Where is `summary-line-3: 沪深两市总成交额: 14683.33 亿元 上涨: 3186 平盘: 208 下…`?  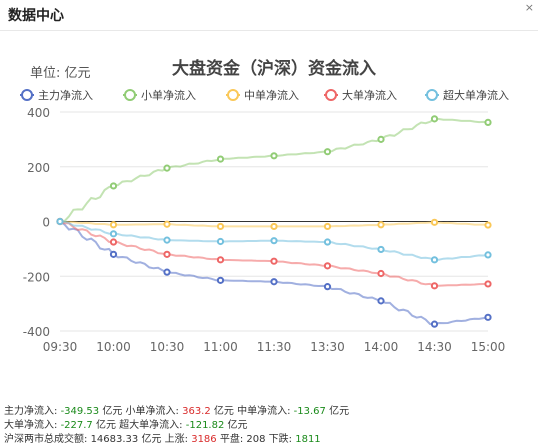
summary-line-3: 沪深两市总成交额: 14683.33 亿元 上涨: 3186 平盘: 208 下… is located at coordinates (176, 440).